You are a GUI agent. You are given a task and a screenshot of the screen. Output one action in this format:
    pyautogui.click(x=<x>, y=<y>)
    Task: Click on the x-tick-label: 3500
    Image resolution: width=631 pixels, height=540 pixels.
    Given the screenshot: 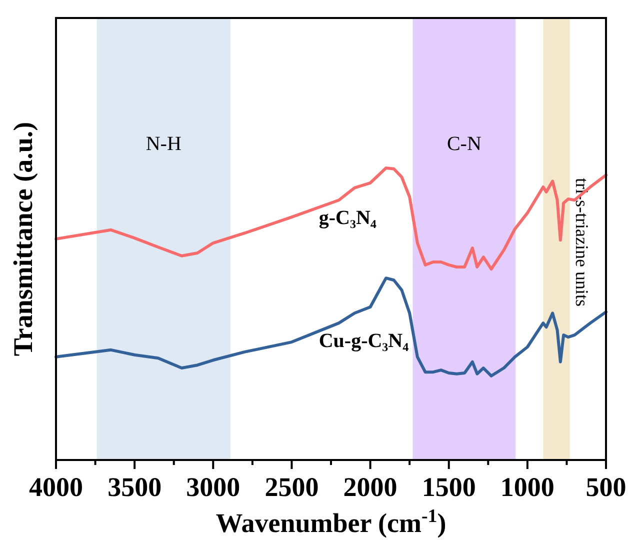 What is the action you would take?
    pyautogui.click(x=135, y=487)
    